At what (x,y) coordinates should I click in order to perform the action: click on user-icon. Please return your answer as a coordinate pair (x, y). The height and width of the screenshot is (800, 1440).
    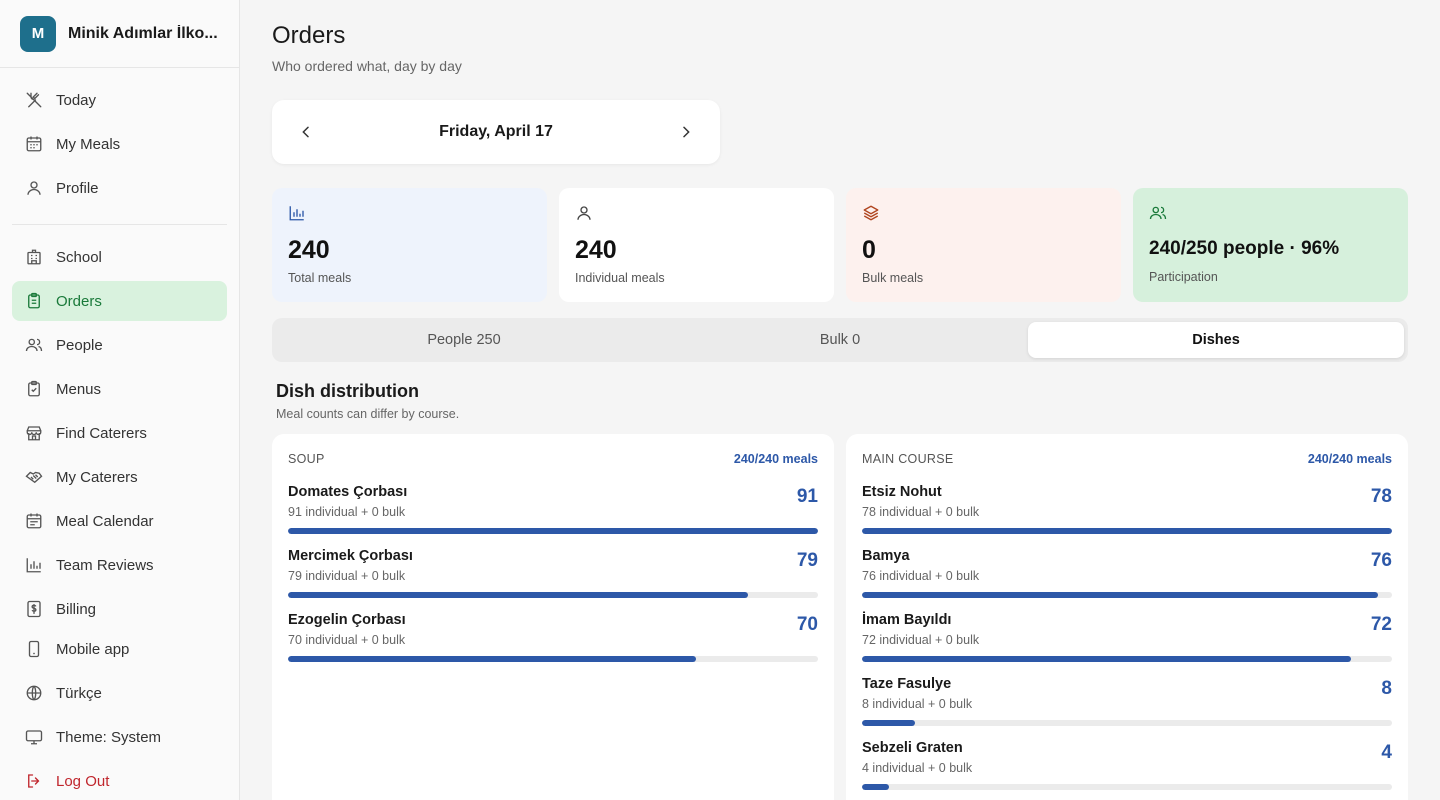
    Looking at the image, I should click on (34, 188).